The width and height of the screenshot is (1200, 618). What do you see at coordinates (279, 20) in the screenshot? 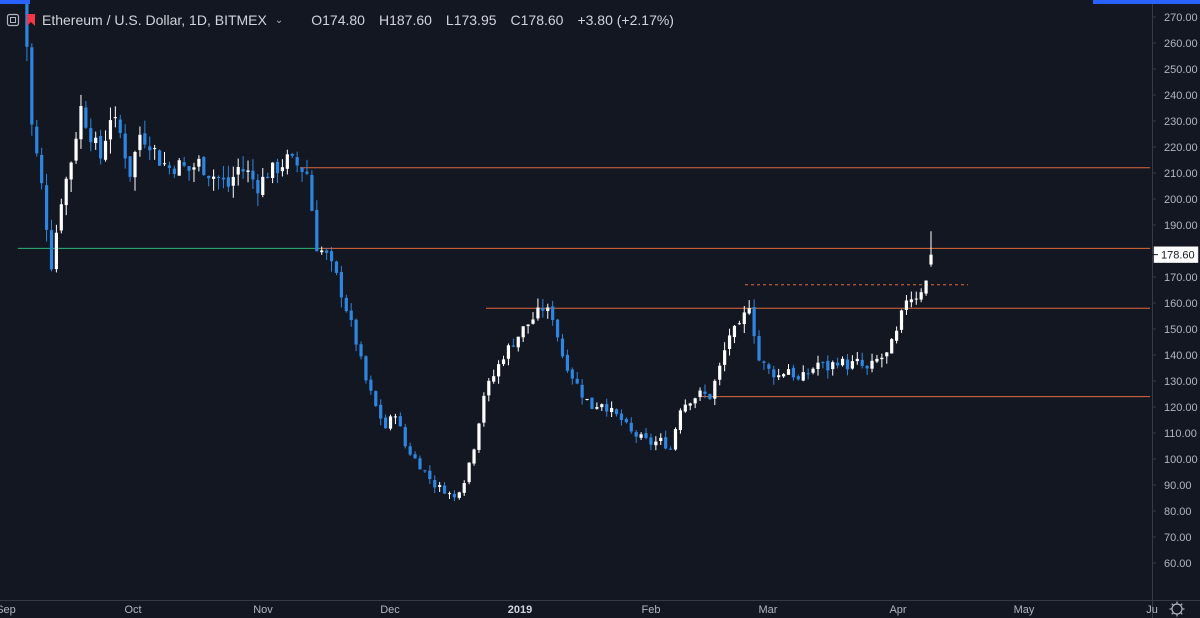
I see `chevron-down-icon: ⌄` at bounding box center [279, 20].